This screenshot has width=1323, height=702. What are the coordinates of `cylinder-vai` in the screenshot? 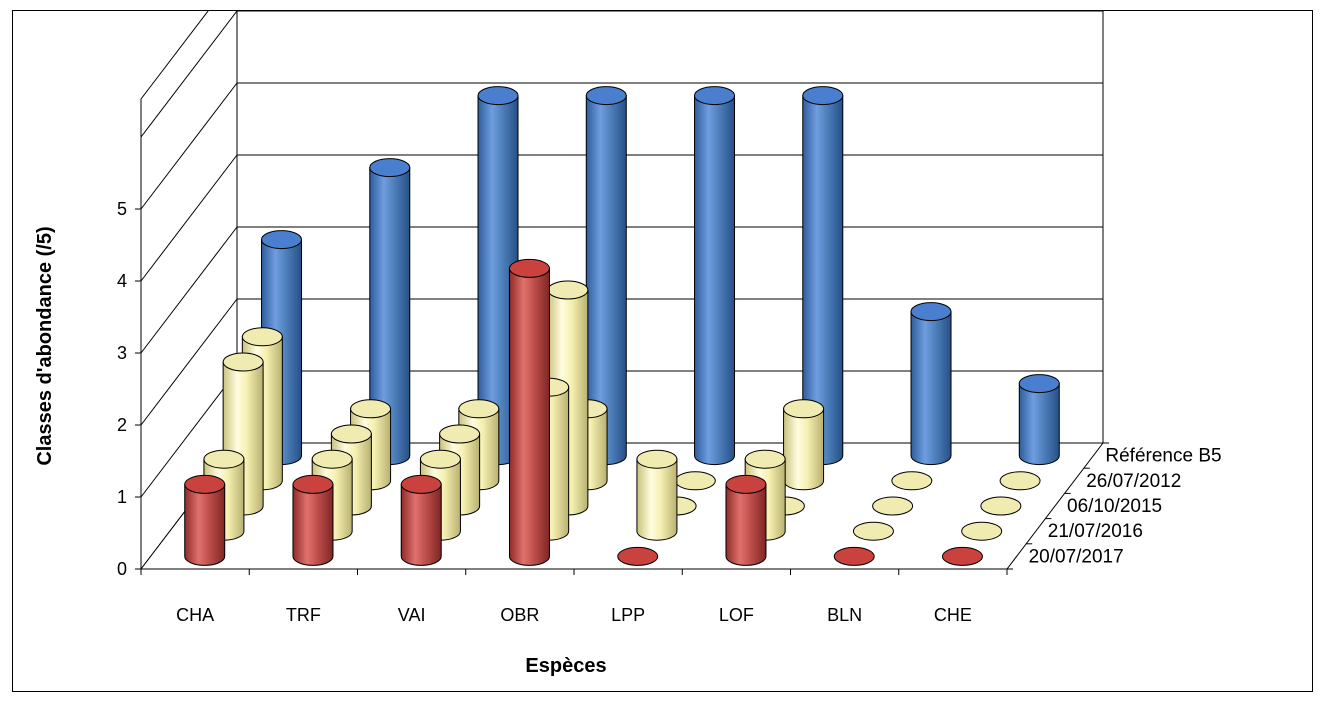 It's located at (421, 520).